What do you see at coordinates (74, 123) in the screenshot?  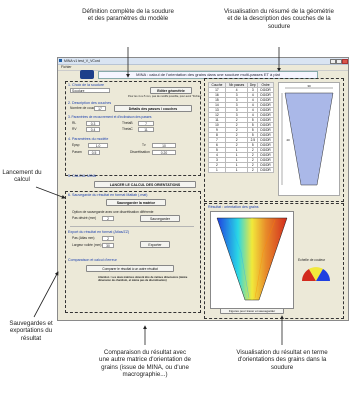 I see `rl-label: RL` at bounding box center [74, 123].